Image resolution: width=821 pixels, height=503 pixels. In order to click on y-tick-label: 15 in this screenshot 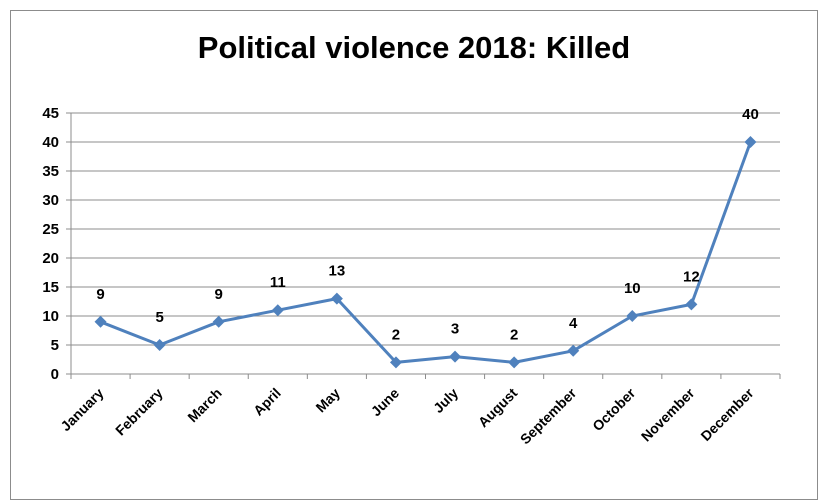, I will do `click(50, 287)`.